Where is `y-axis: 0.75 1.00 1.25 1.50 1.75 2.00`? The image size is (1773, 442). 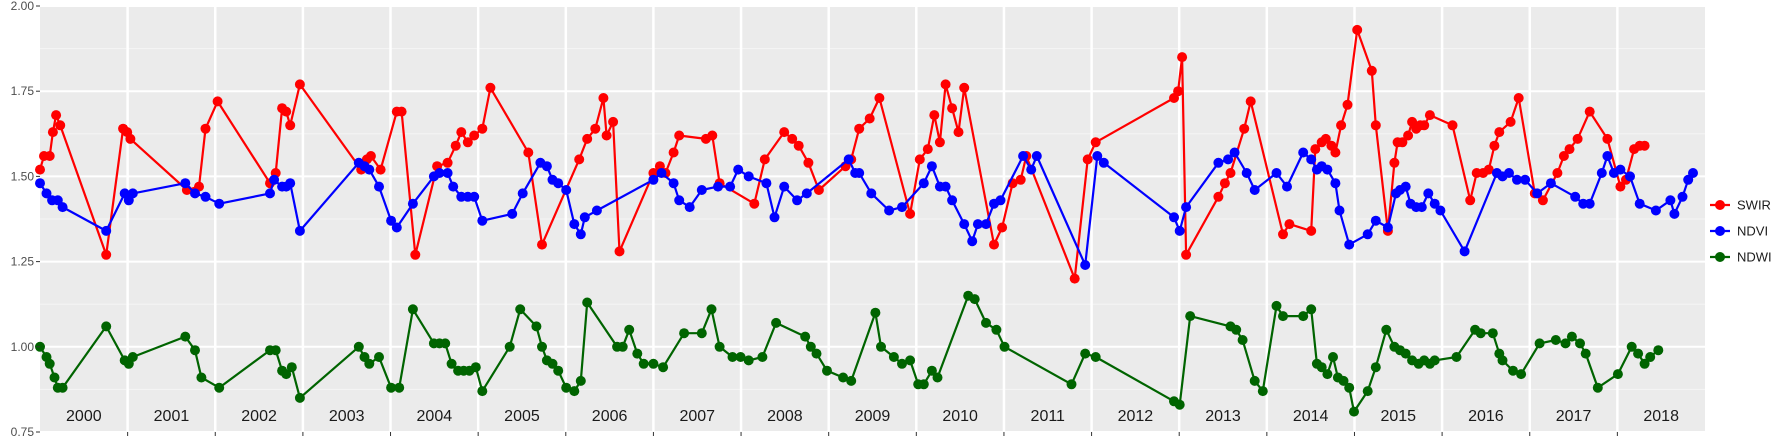 y-axis: 0.75 1.00 1.25 1.50 1.75 2.00 is located at coordinates (25, 219).